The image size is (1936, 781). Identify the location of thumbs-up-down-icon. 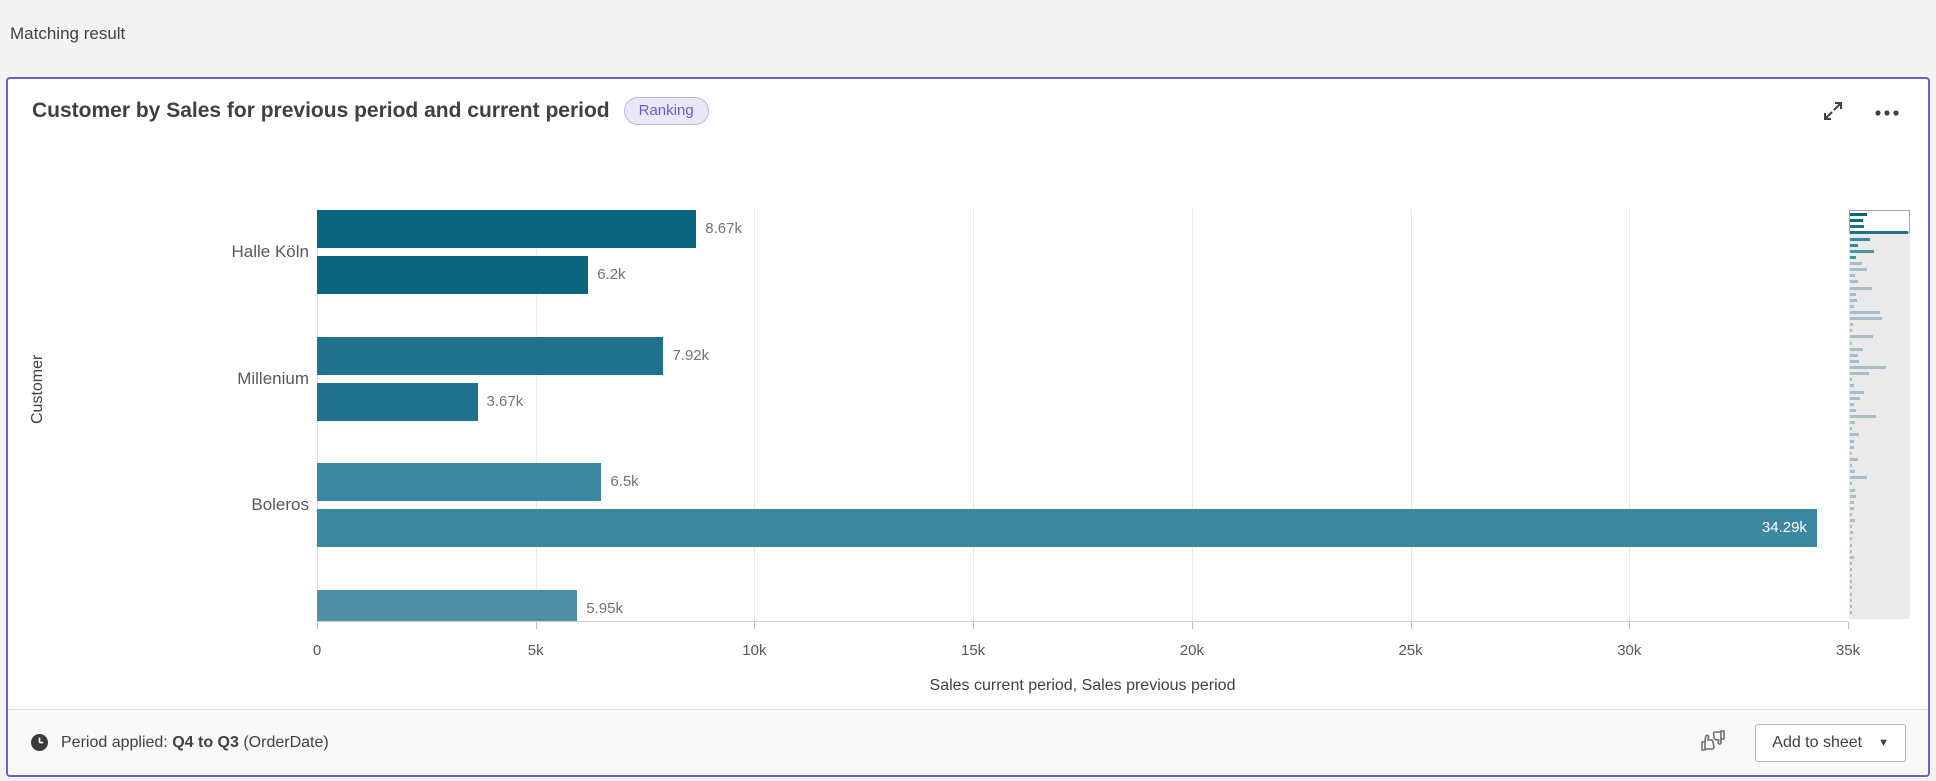
(1713, 742).